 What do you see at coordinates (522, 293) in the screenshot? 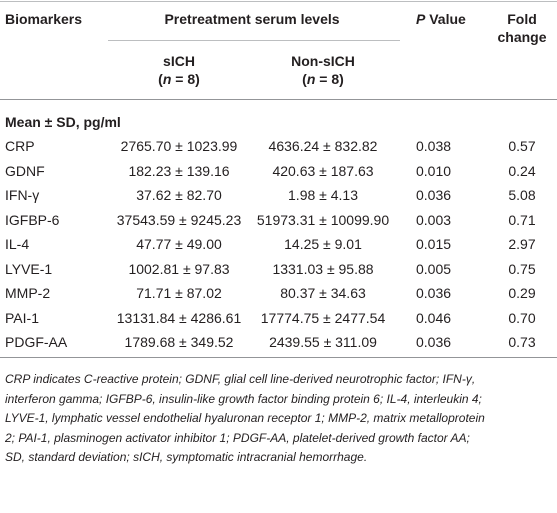
I see `cell: 0.29` at bounding box center [522, 293].